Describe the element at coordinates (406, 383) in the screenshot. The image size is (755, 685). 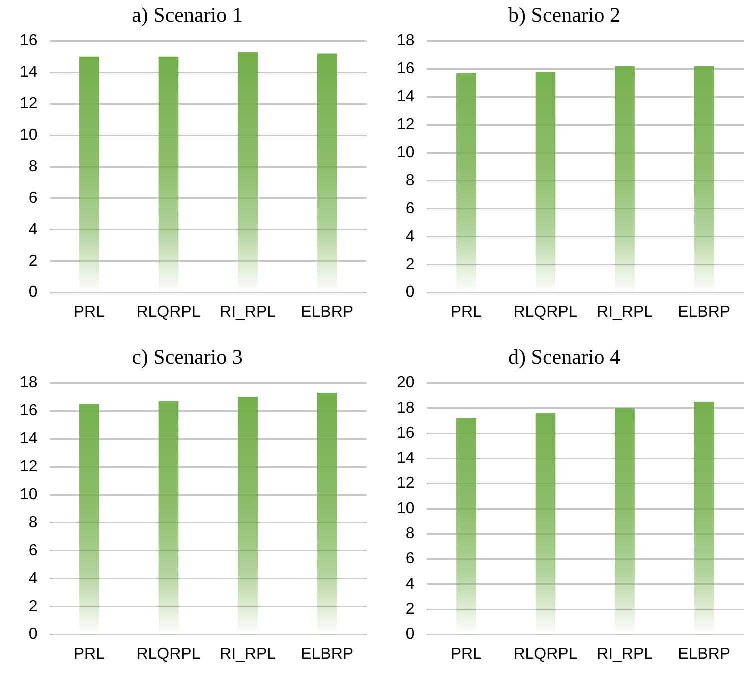
I see `y-tick-label: 20` at that location.